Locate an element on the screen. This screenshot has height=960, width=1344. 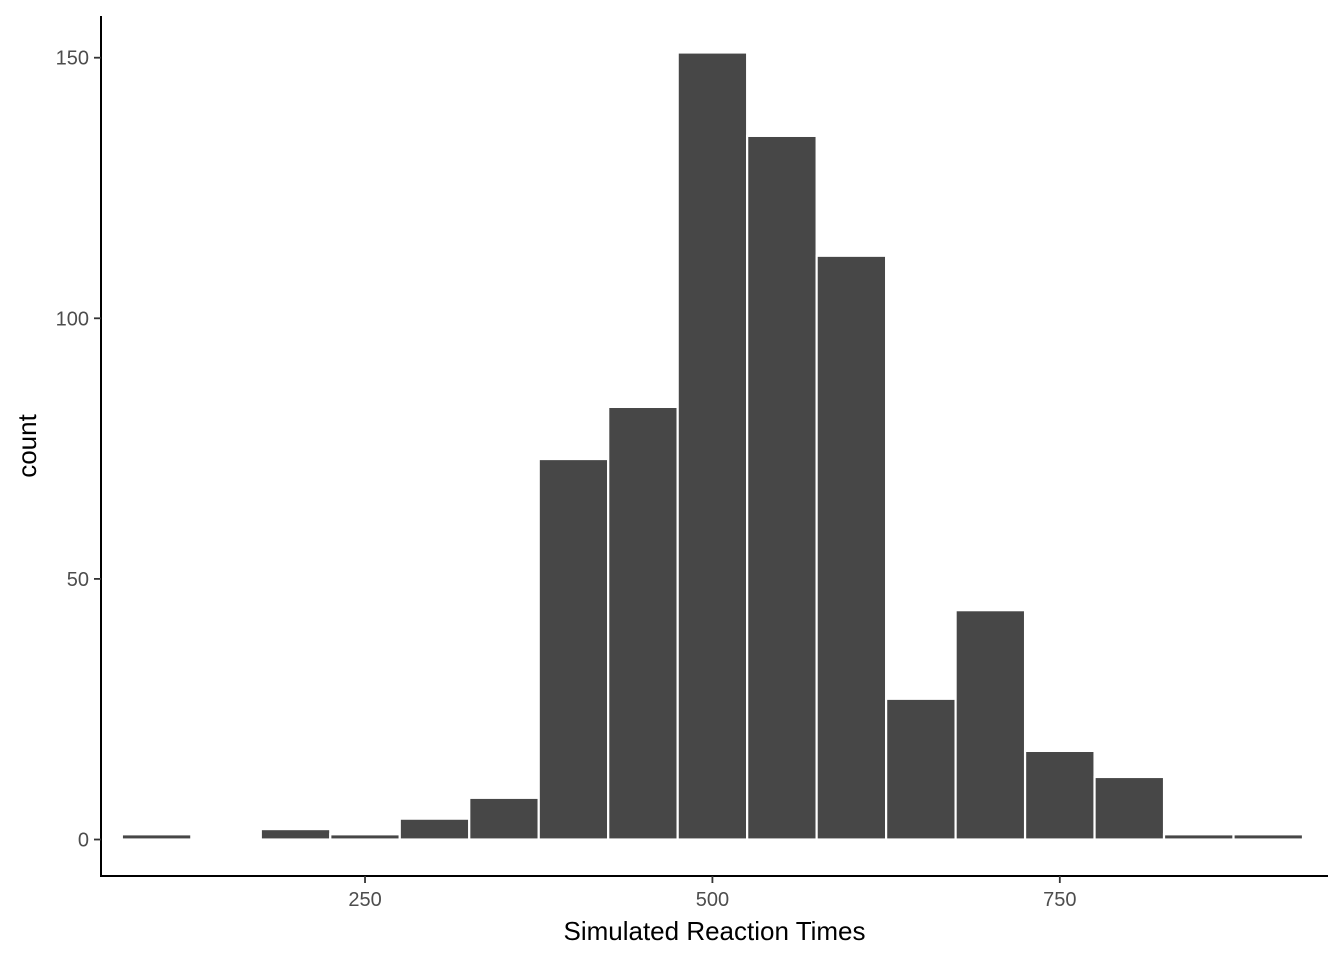
y-tick-label: 0 is located at coordinates (83, 841).